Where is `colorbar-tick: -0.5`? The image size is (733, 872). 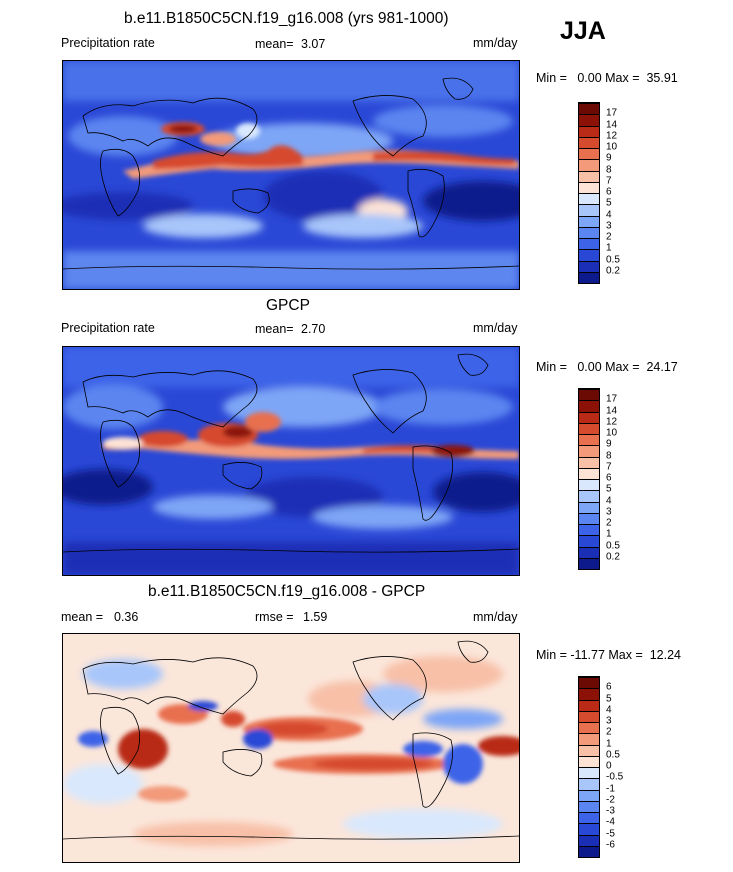
colorbar-tick: -0.5 is located at coordinates (615, 777).